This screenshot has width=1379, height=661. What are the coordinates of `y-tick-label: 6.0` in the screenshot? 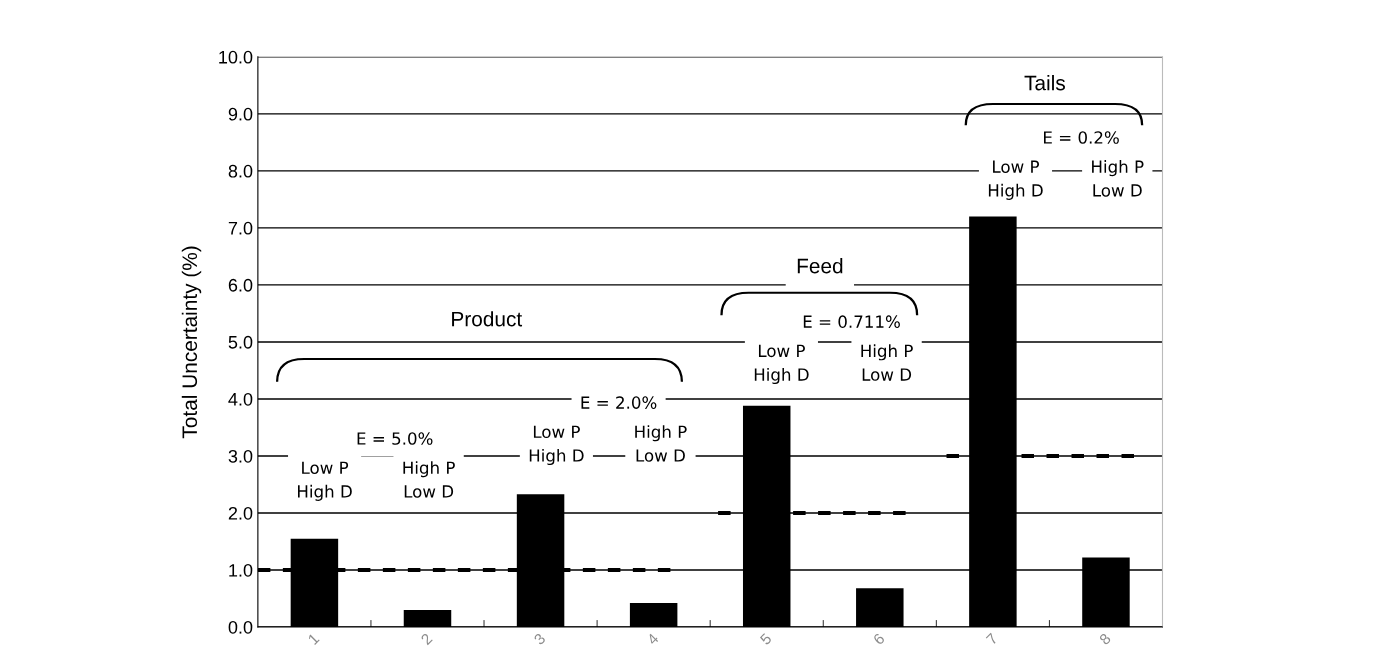 It's located at (240, 285).